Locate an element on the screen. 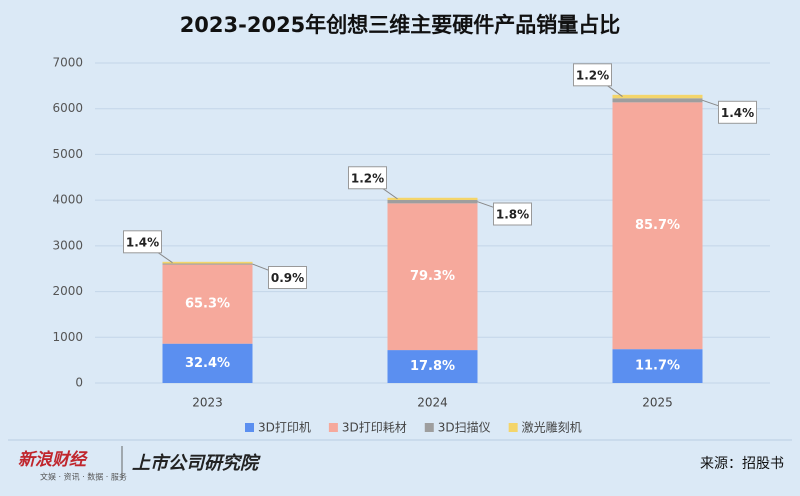 Image resolution: width=800 pixels, height=496 pixels. y-tick-label: 6000 is located at coordinates (67, 108).